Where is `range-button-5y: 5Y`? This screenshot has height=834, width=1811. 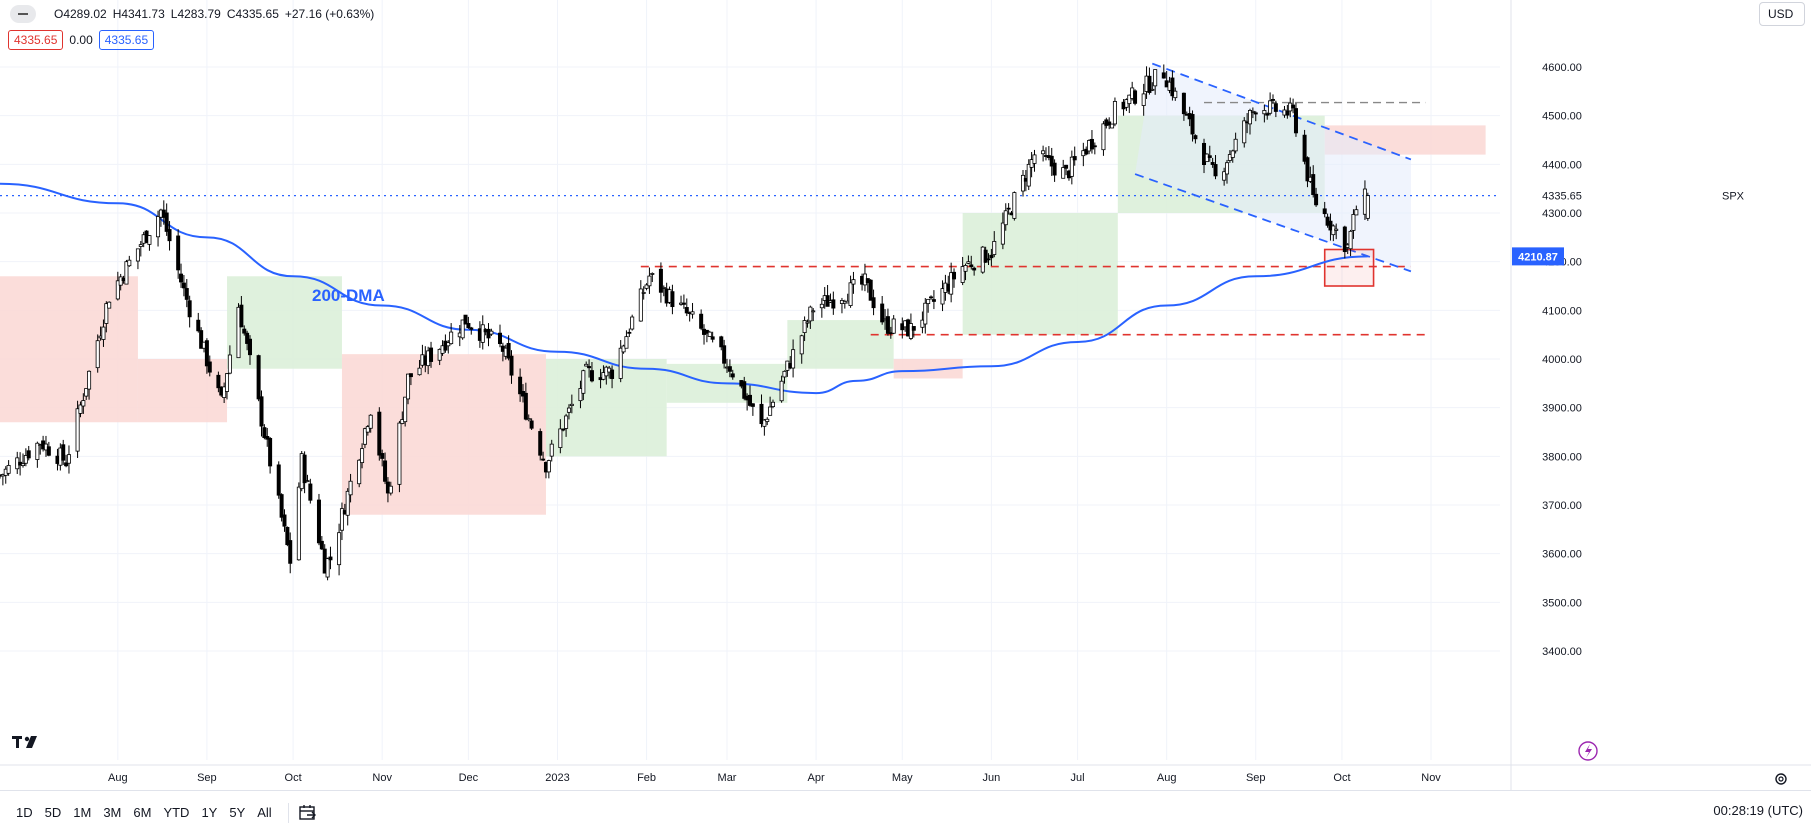
range-button-5y: 5Y is located at coordinates (237, 812).